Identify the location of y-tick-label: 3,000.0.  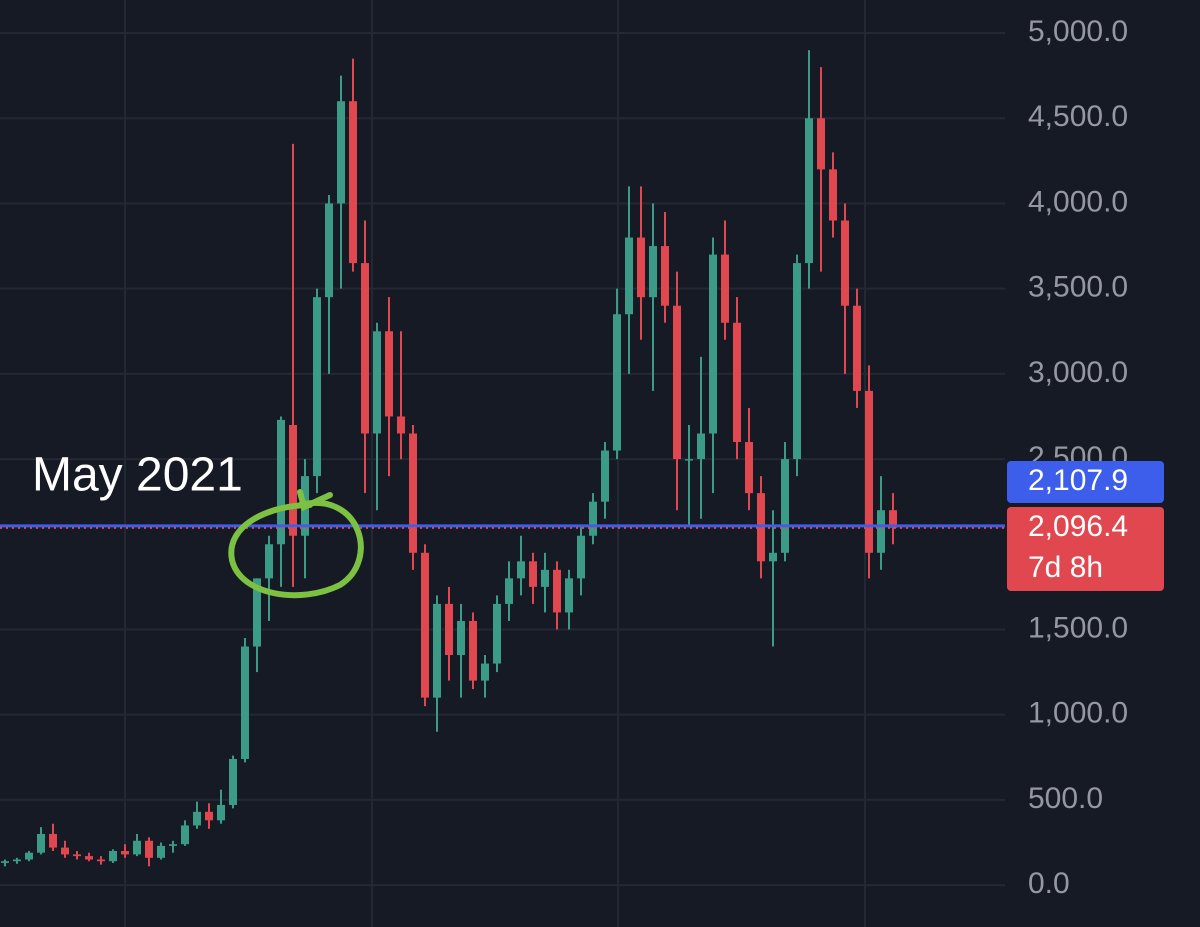
(1078, 372).